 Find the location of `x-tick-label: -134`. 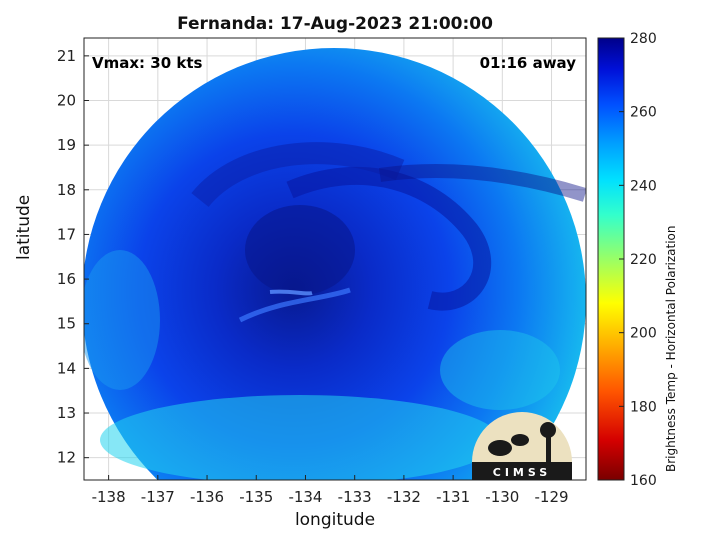

x-tick-label: -134 is located at coordinates (305, 497).